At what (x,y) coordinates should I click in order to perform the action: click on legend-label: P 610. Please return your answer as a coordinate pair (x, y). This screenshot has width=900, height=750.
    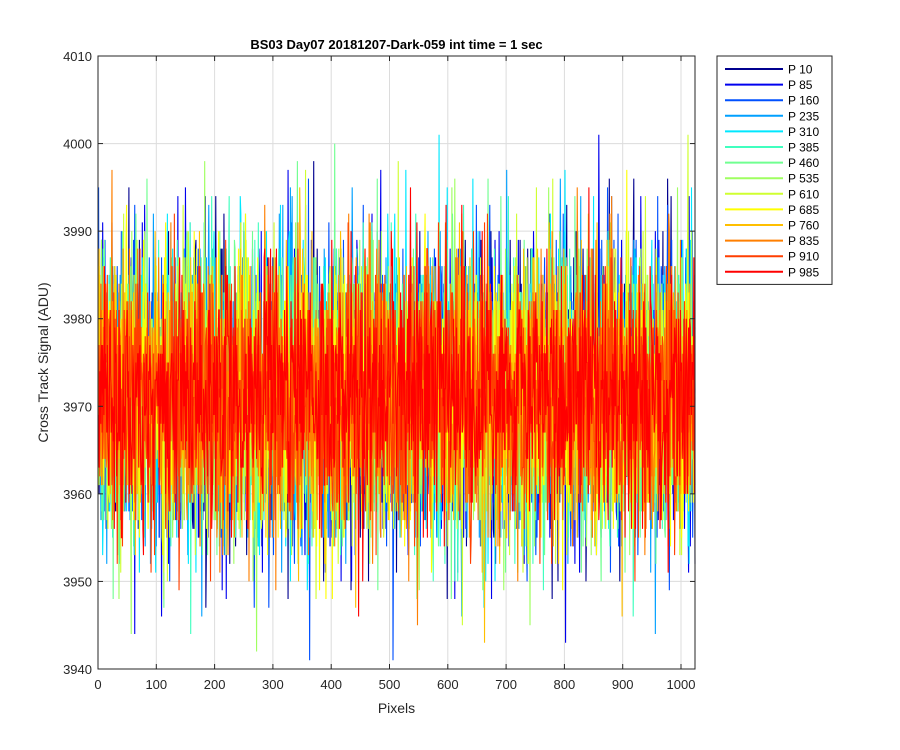
    Looking at the image, I should click on (803, 194).